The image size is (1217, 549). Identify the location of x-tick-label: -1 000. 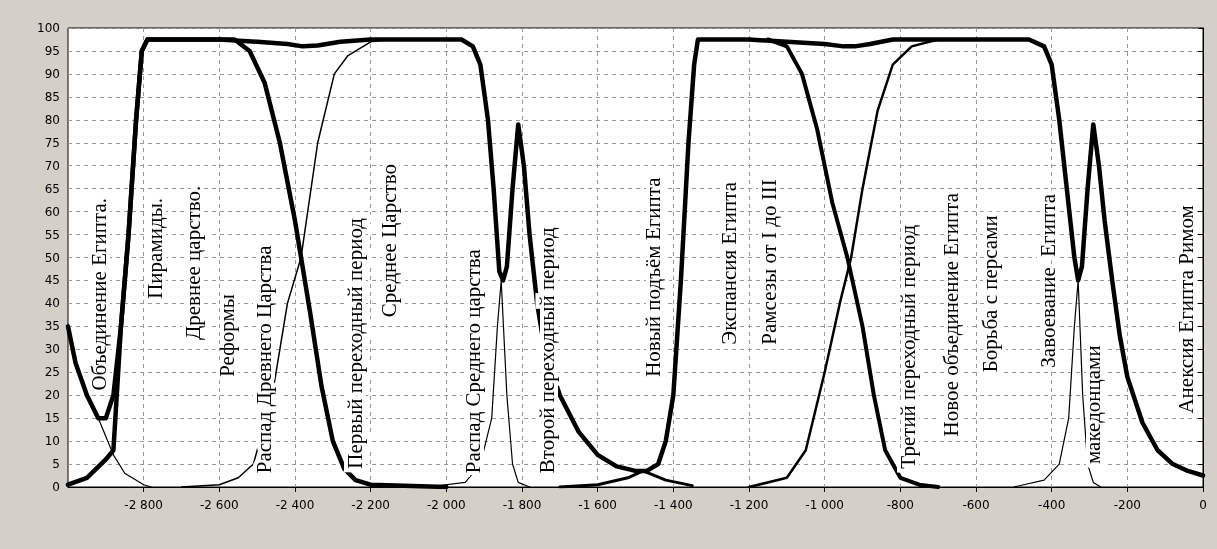
(825, 505).